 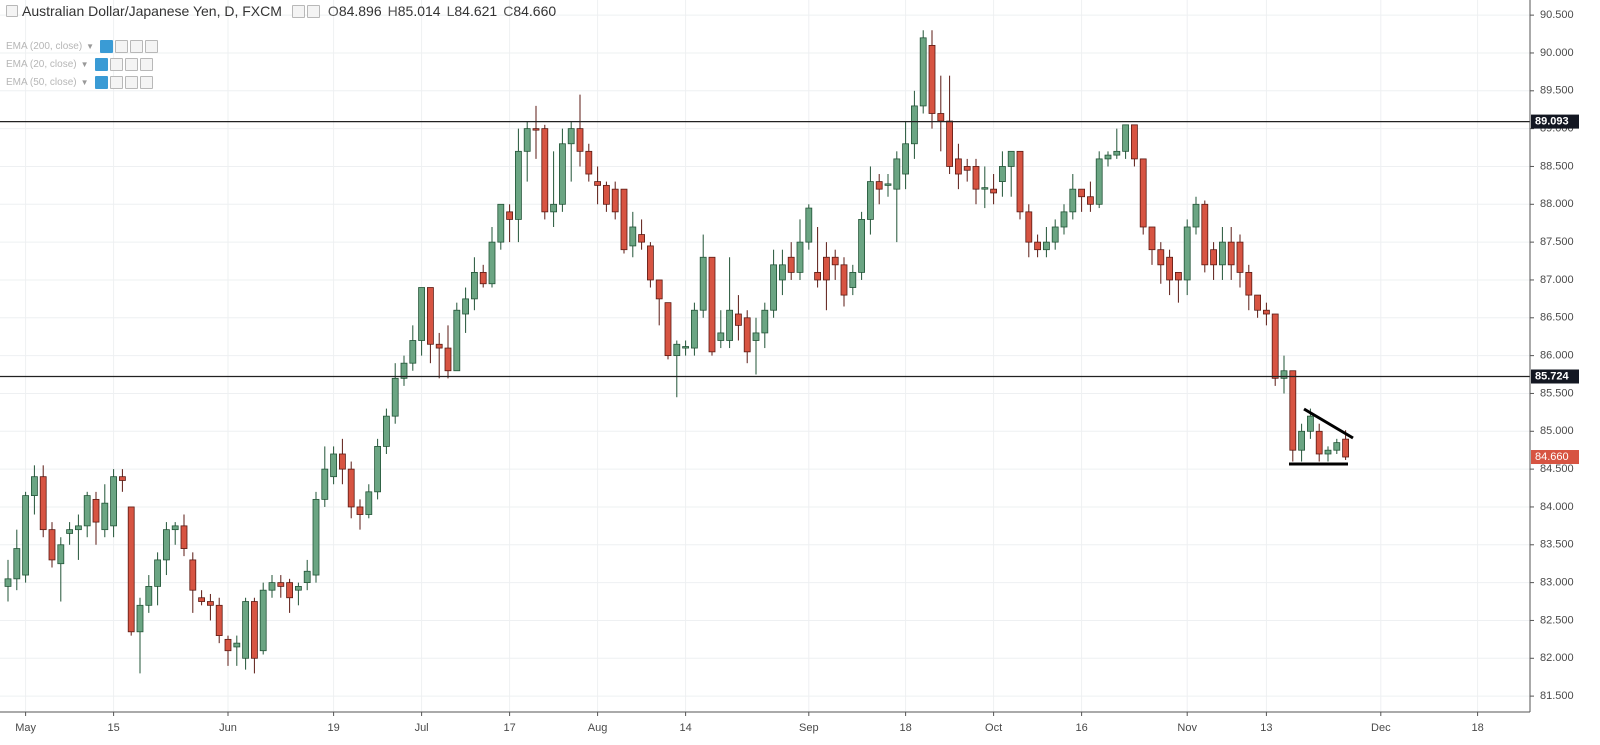 I want to click on collapse-icon, so click(x=12, y=11).